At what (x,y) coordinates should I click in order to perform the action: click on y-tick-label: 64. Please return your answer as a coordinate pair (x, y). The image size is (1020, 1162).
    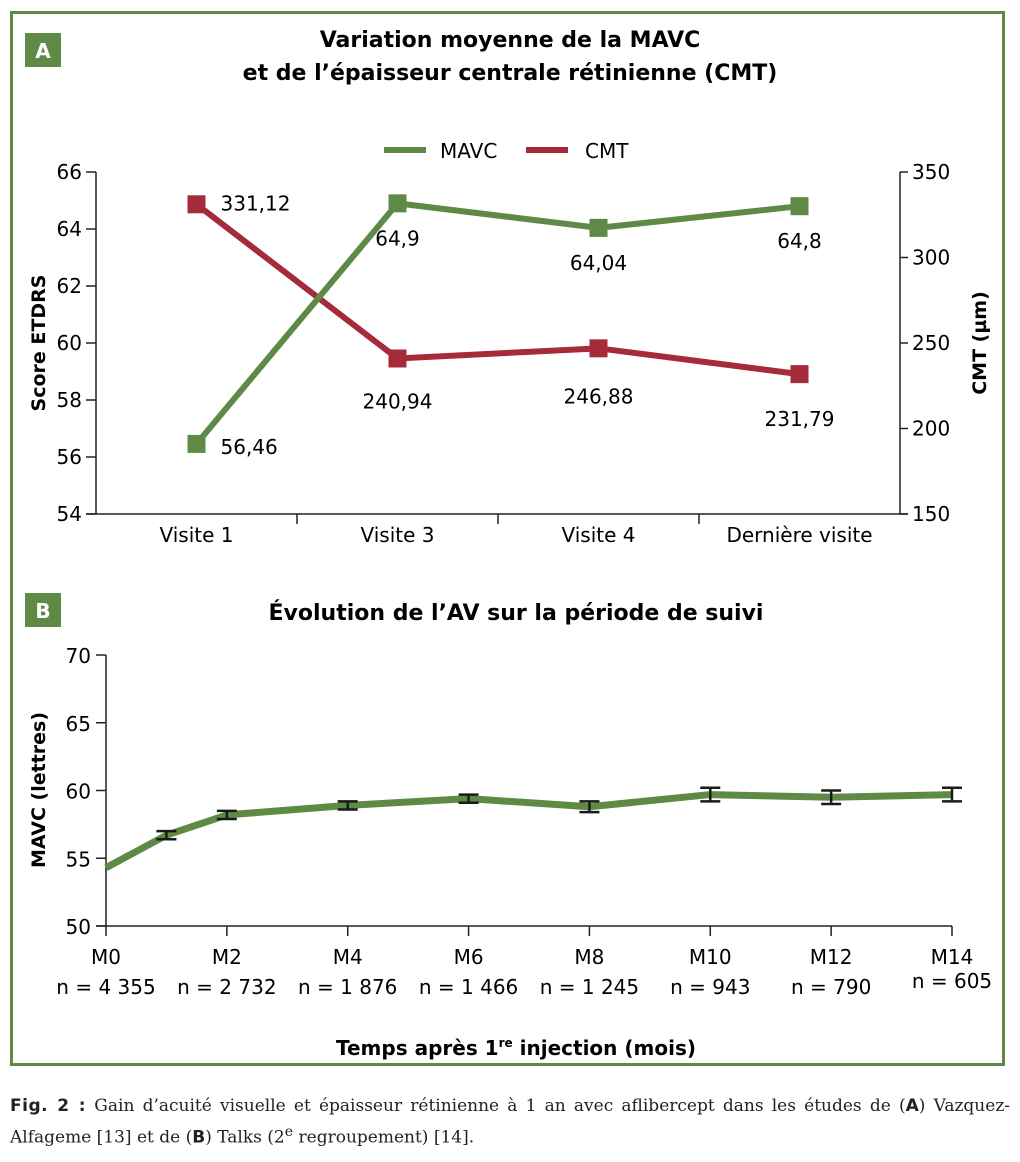
    Looking at the image, I should click on (69, 229).